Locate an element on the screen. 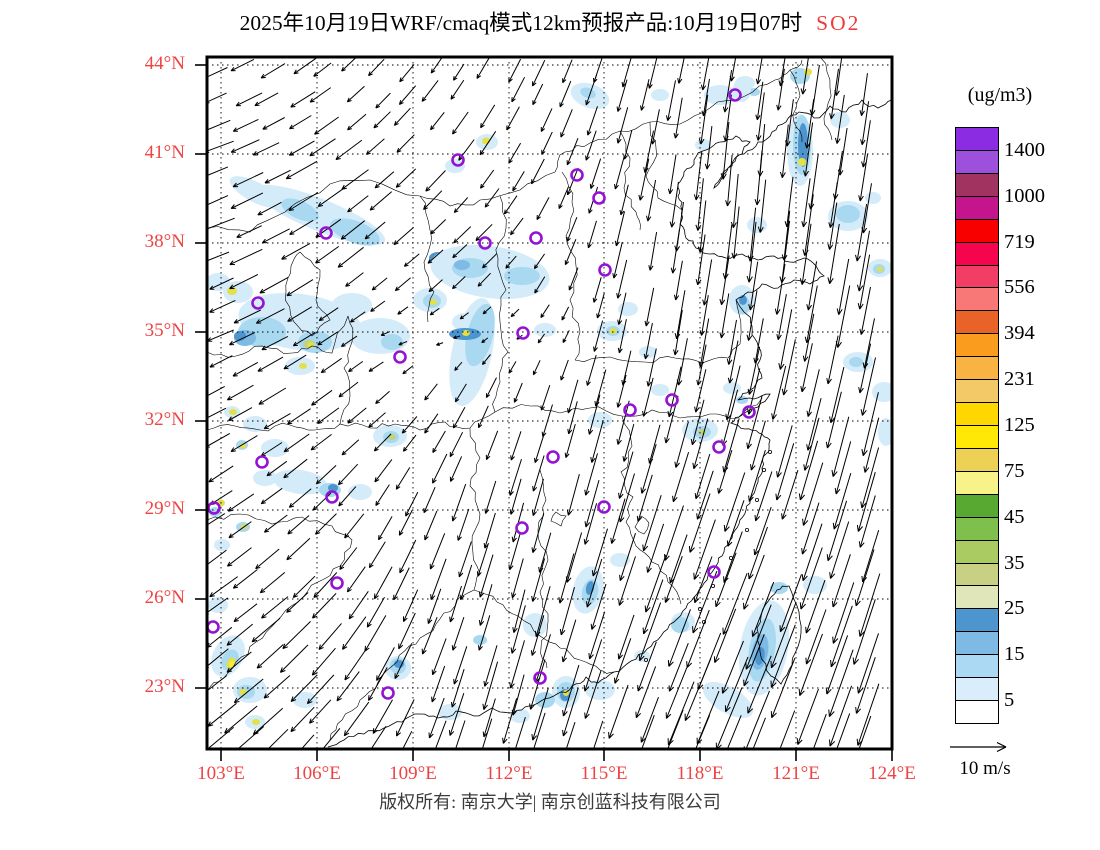 The width and height of the screenshot is (1100, 850). colorbar-tick-label: 125 is located at coordinates (1019, 424).